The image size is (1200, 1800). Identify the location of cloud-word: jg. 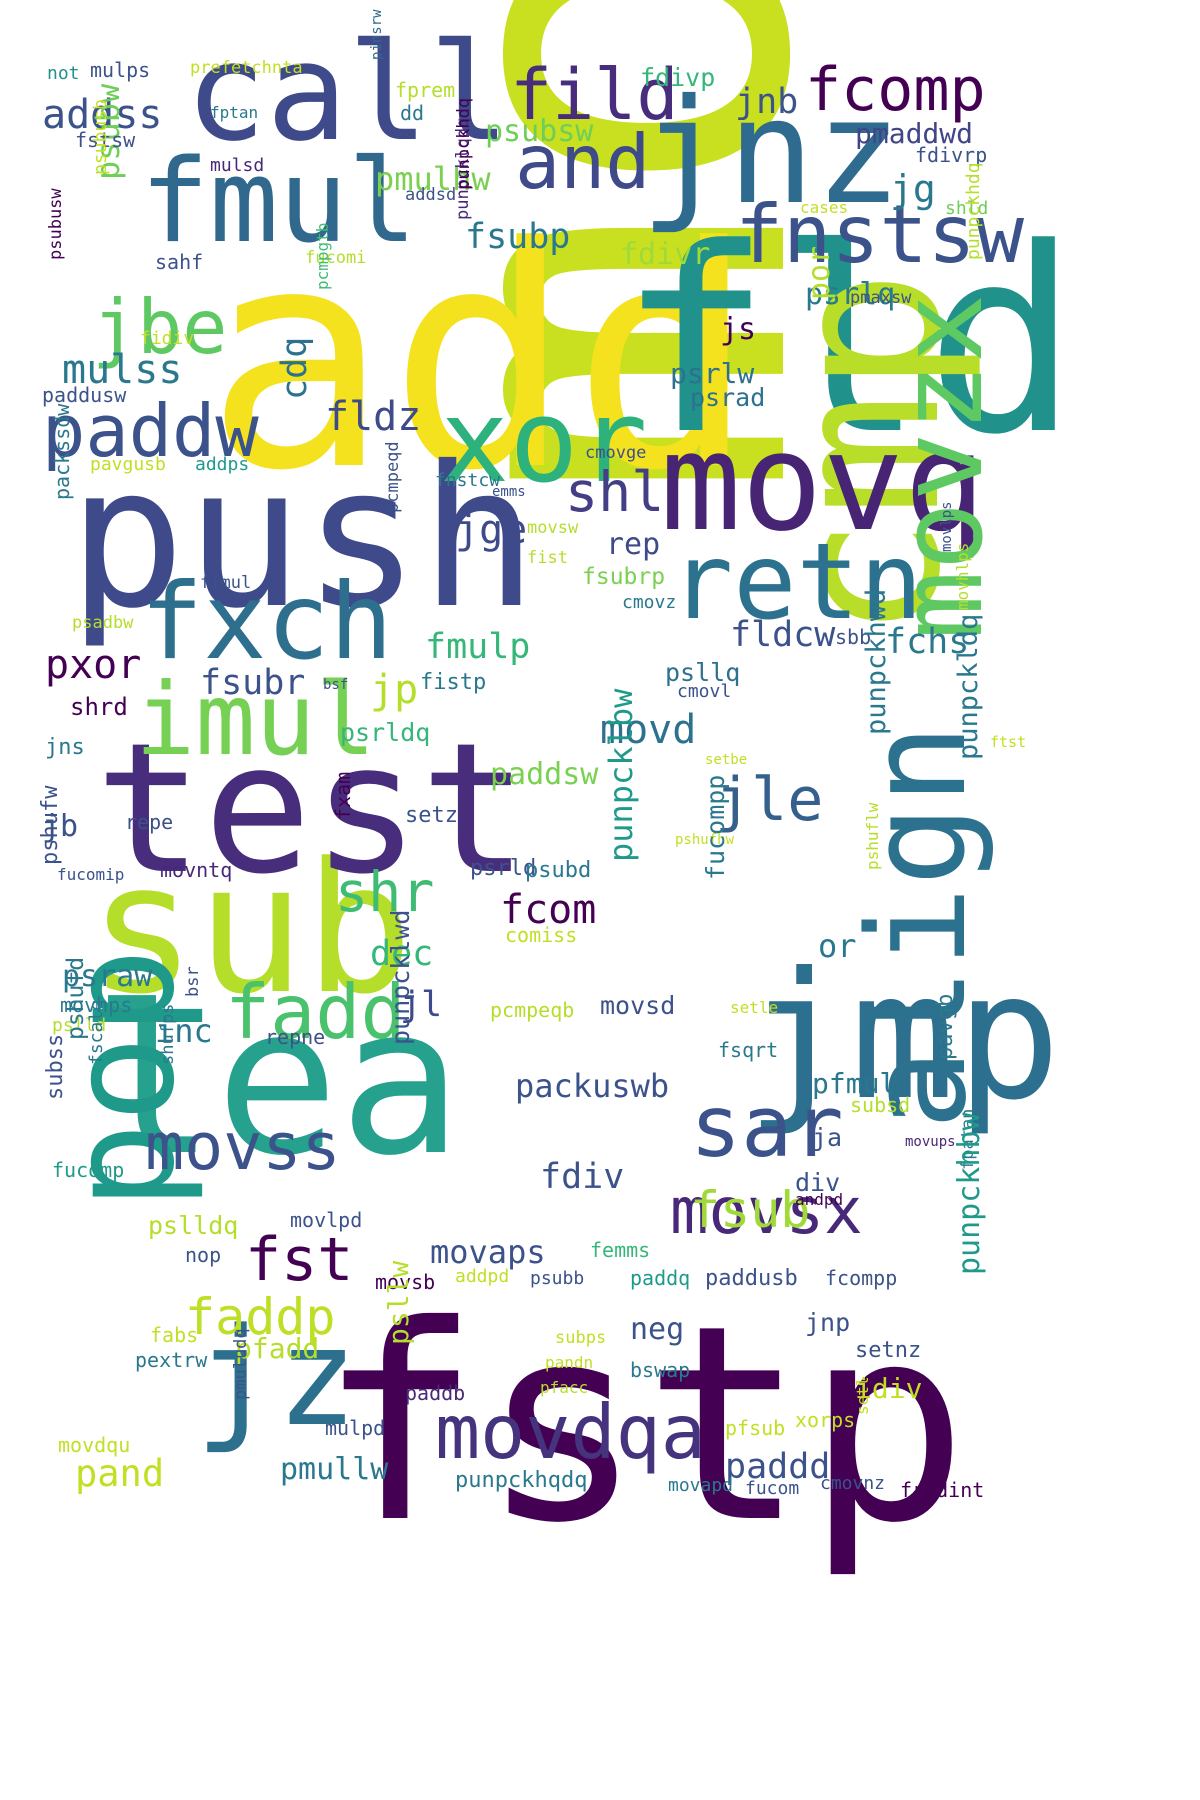
(913, 189).